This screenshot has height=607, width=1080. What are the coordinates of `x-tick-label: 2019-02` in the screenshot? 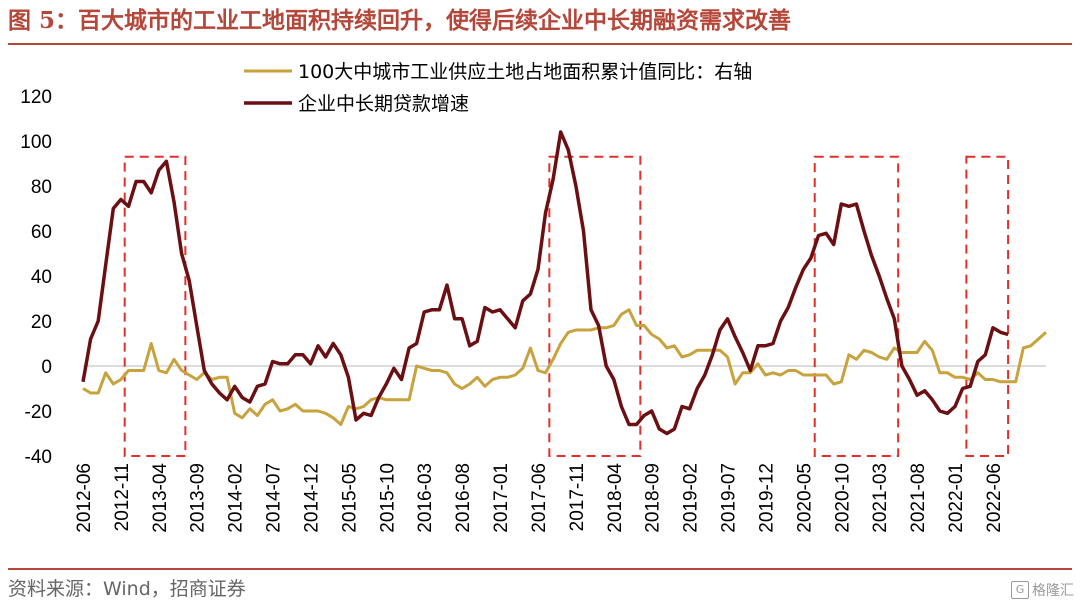 It's located at (691, 498).